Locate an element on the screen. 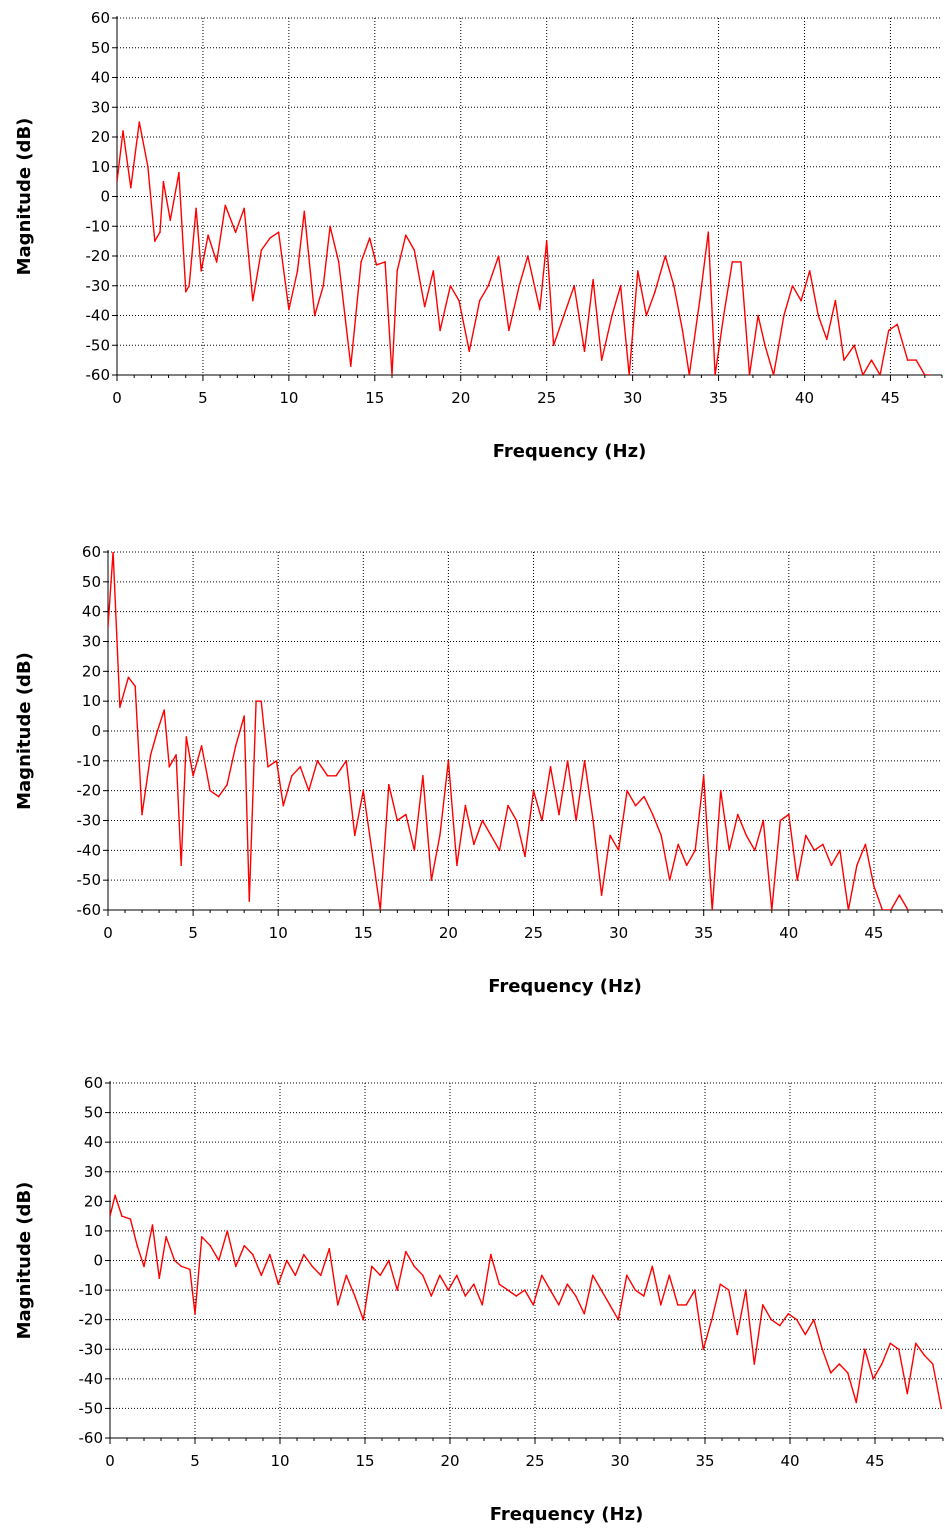 The height and width of the screenshot is (1528, 945). y-tick-label: 30 is located at coordinates (93, 1172).